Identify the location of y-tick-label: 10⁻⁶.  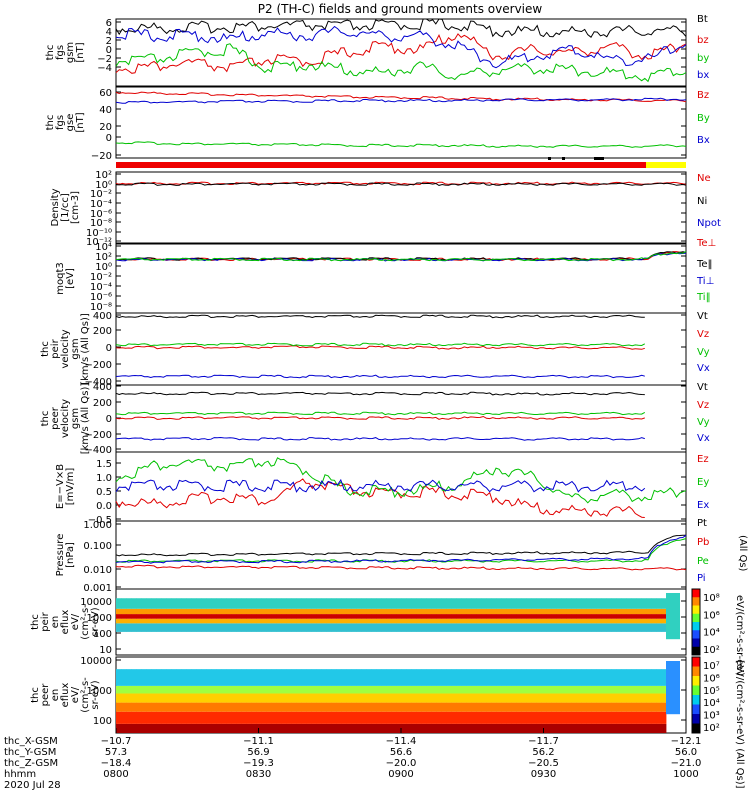
(101, 214).